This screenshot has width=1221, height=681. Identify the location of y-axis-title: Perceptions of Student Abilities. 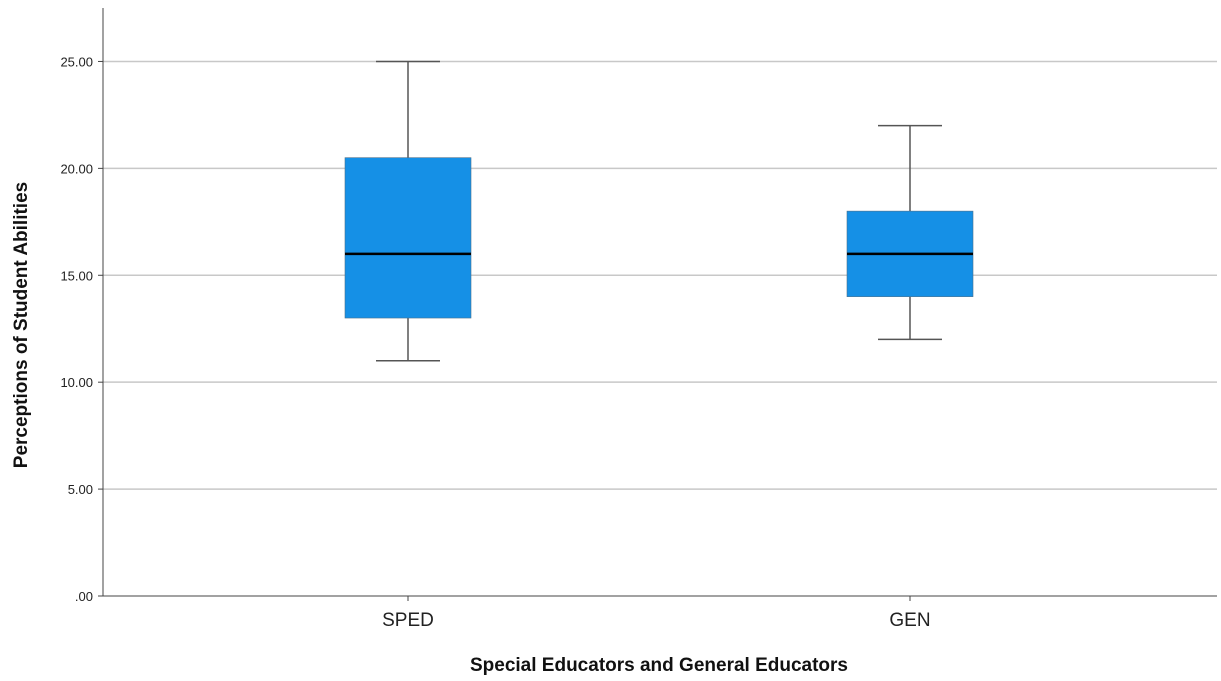
(21, 325).